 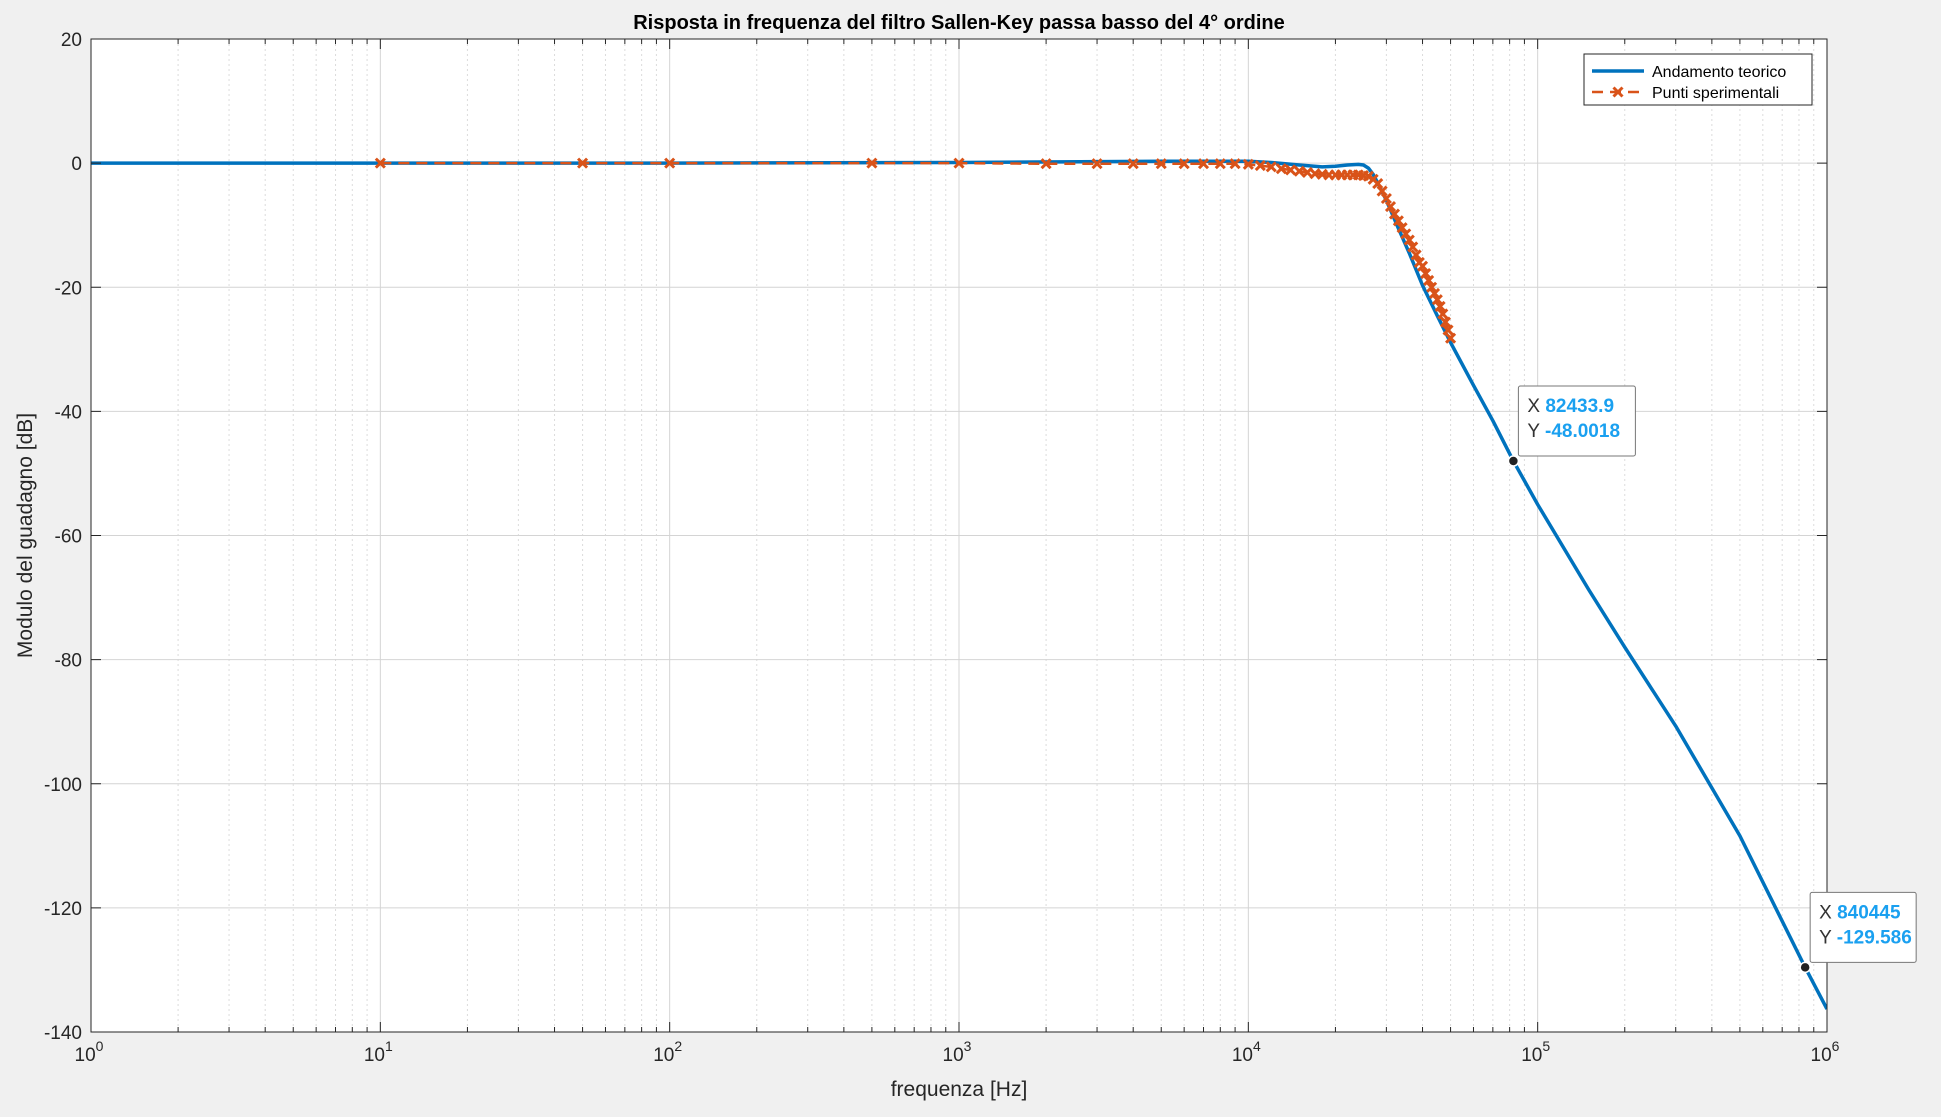 I want to click on legend-marker-punti-sperimentali, so click(x=1618, y=92).